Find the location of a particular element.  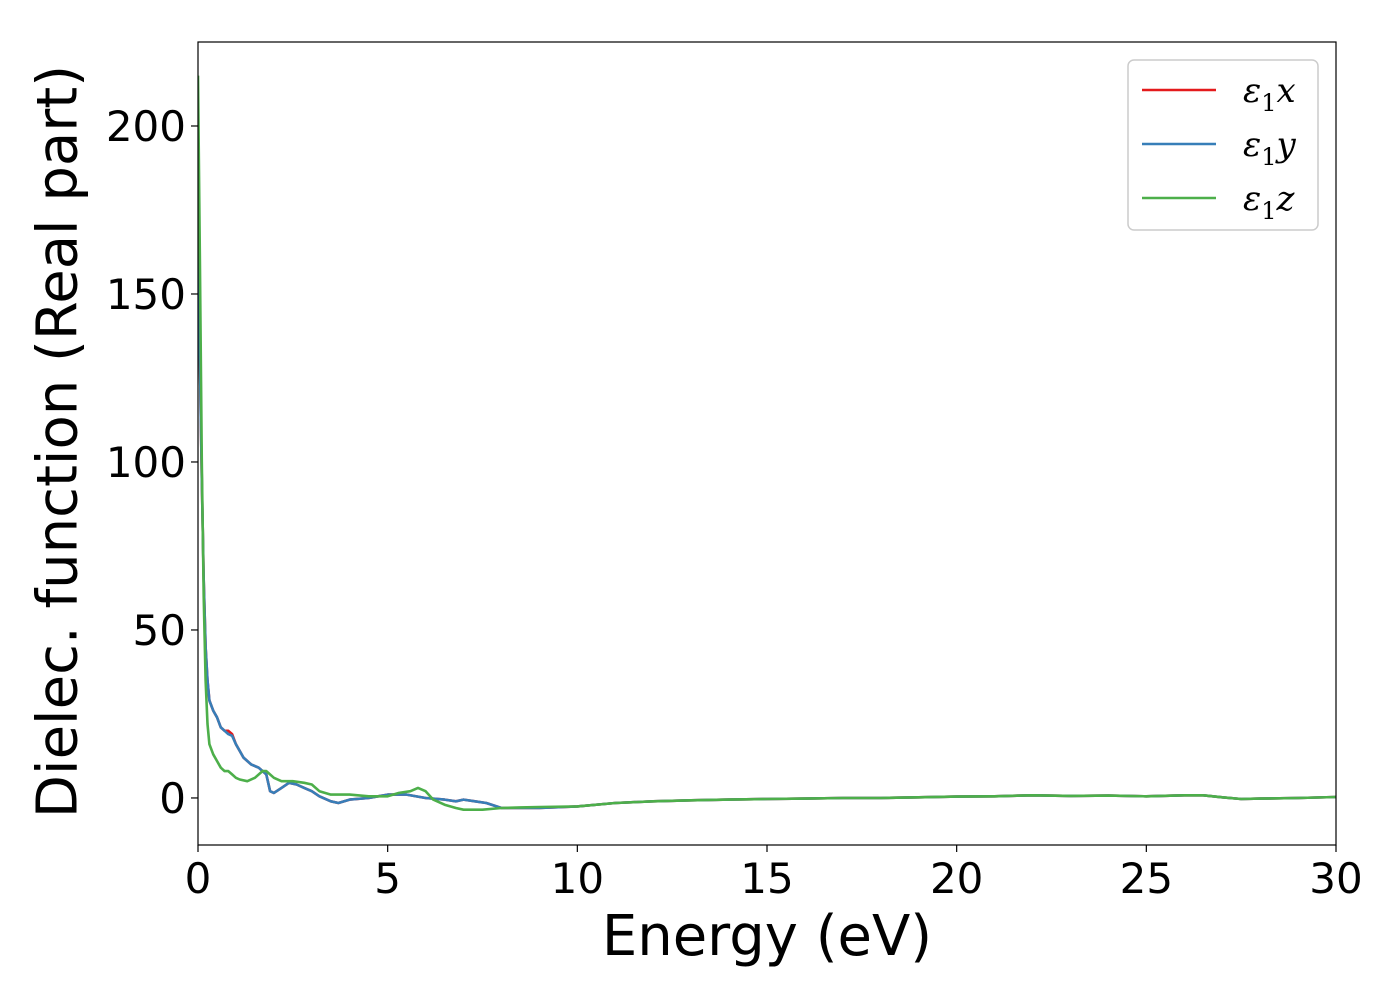

x-tick-label: 20 is located at coordinates (956, 878).